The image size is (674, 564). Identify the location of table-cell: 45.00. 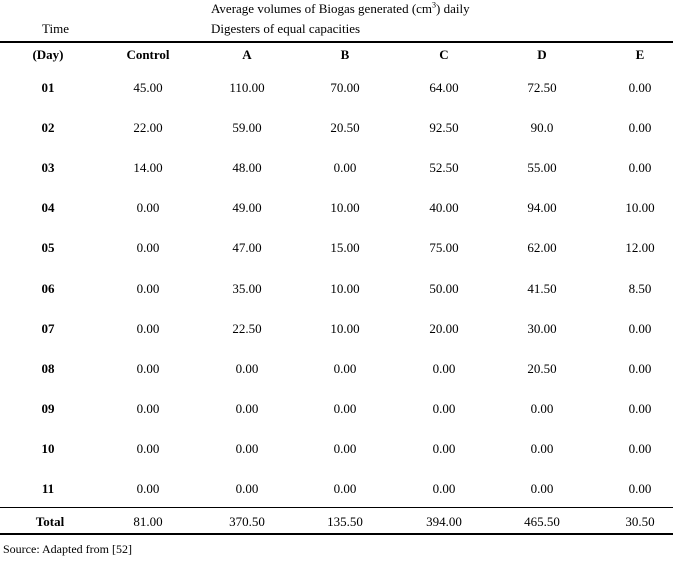
(148, 87).